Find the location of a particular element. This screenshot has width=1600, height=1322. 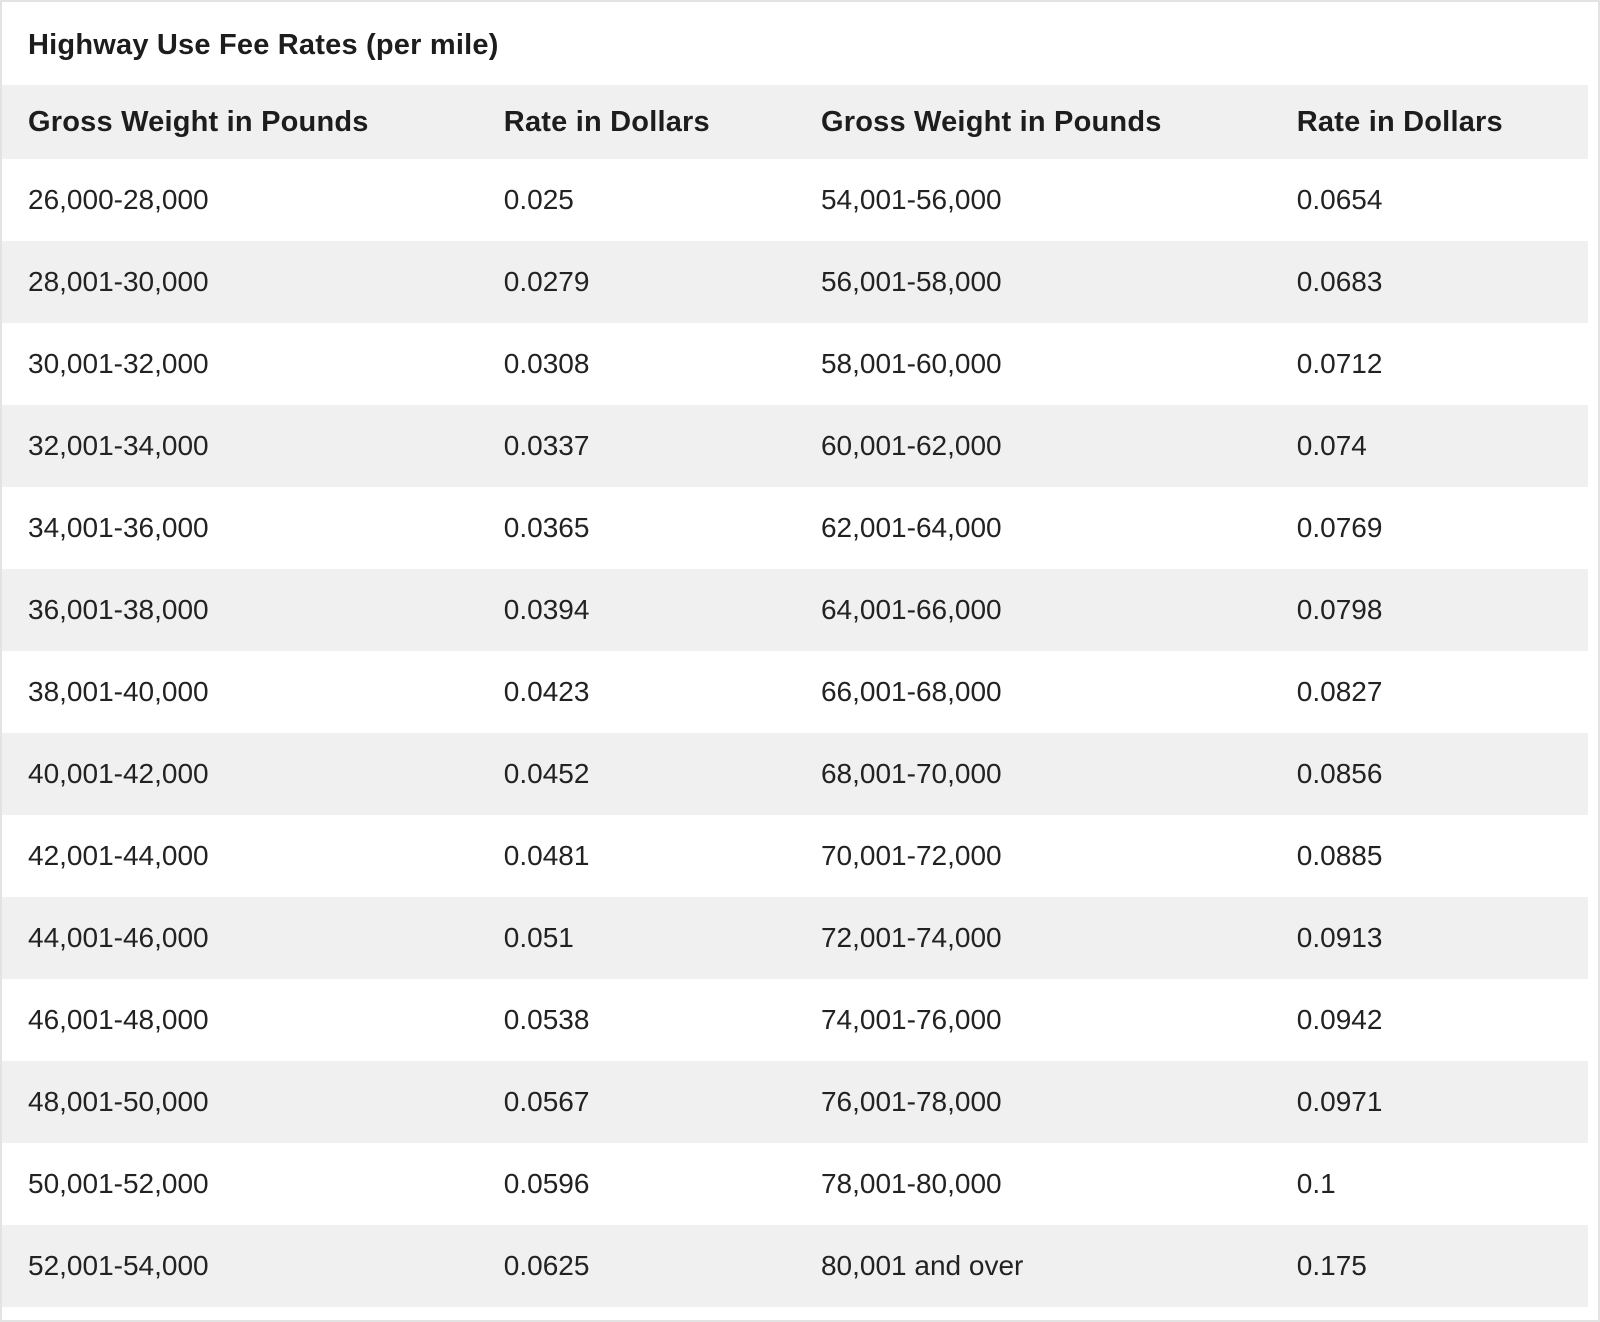

weight-range-cell: 58,001-60,000 is located at coordinates (1032, 364).